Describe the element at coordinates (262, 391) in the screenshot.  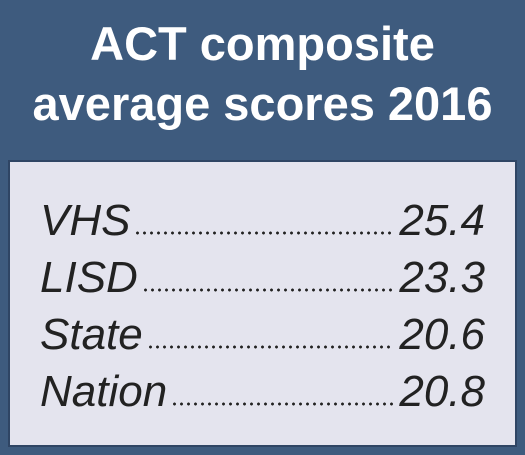
I see `score-row: Nation 20.8` at that location.